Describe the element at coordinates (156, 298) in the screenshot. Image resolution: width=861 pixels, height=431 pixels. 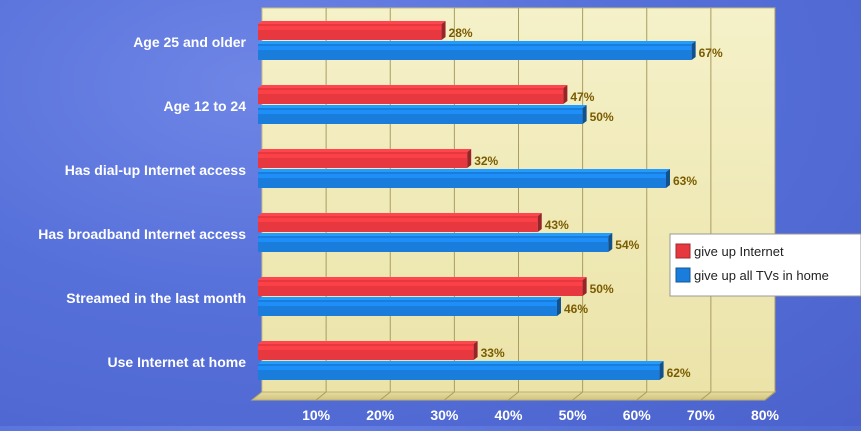
I see `category-label: Streamed in the last month` at that location.